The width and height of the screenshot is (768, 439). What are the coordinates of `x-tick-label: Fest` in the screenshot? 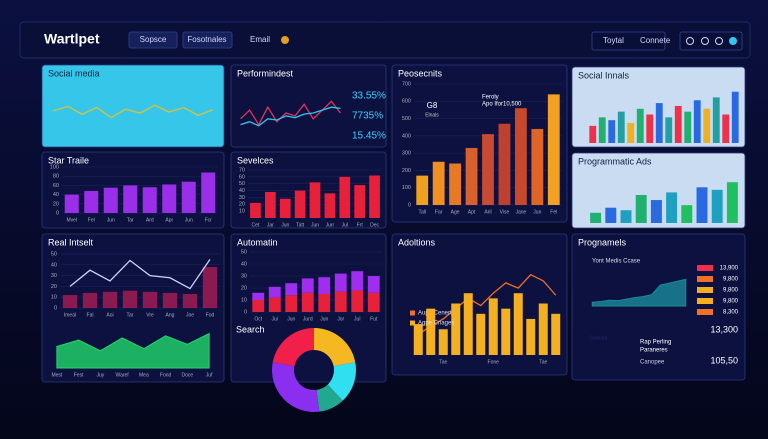 It's located at (79, 375).